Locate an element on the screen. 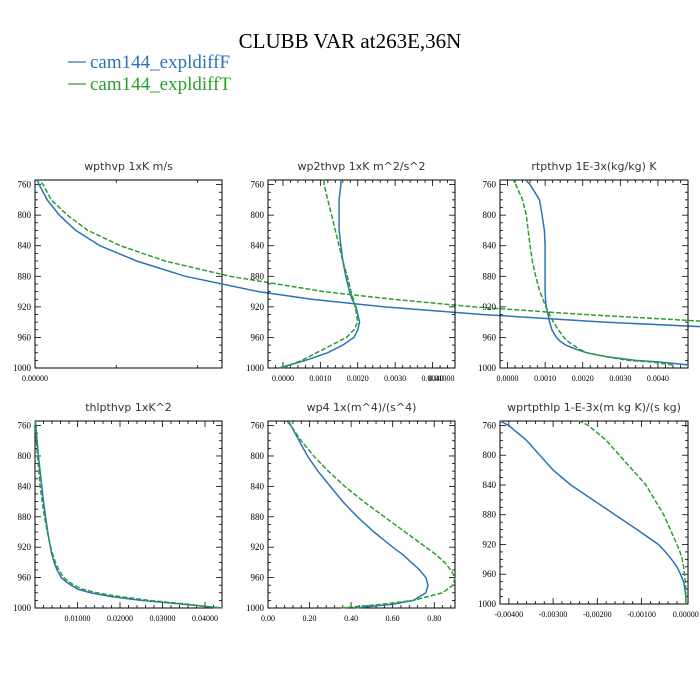  panel-title: wprtpthlp 1-E-3x(m kg K)/(s kg) is located at coordinates (594, 407).